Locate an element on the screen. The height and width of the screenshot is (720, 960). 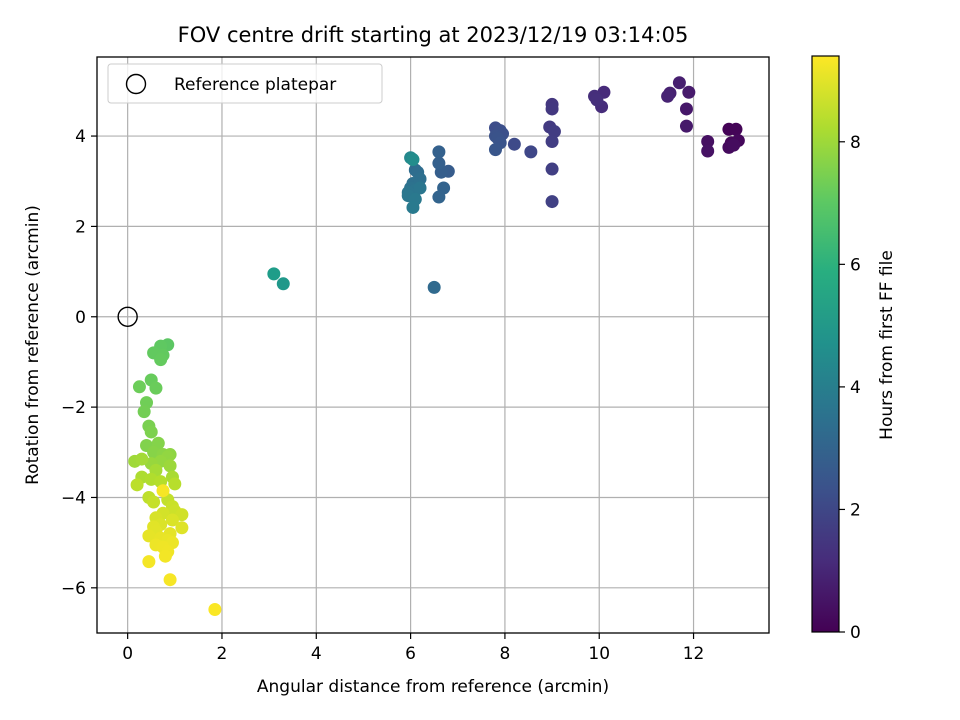
colorbar: 0 2 4 6 8 Hours from first FF file is located at coordinates (854, 349).